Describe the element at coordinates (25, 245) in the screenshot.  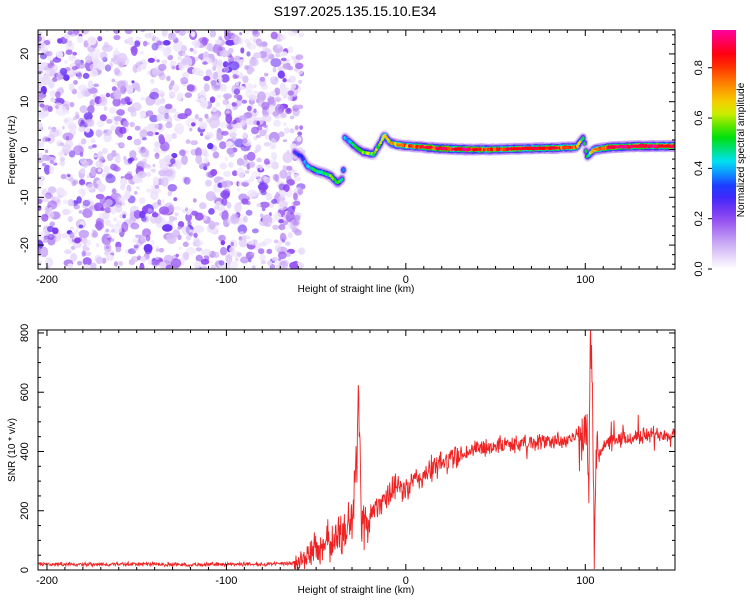
I see `spectrogram-y-tick-label: -20` at that location.